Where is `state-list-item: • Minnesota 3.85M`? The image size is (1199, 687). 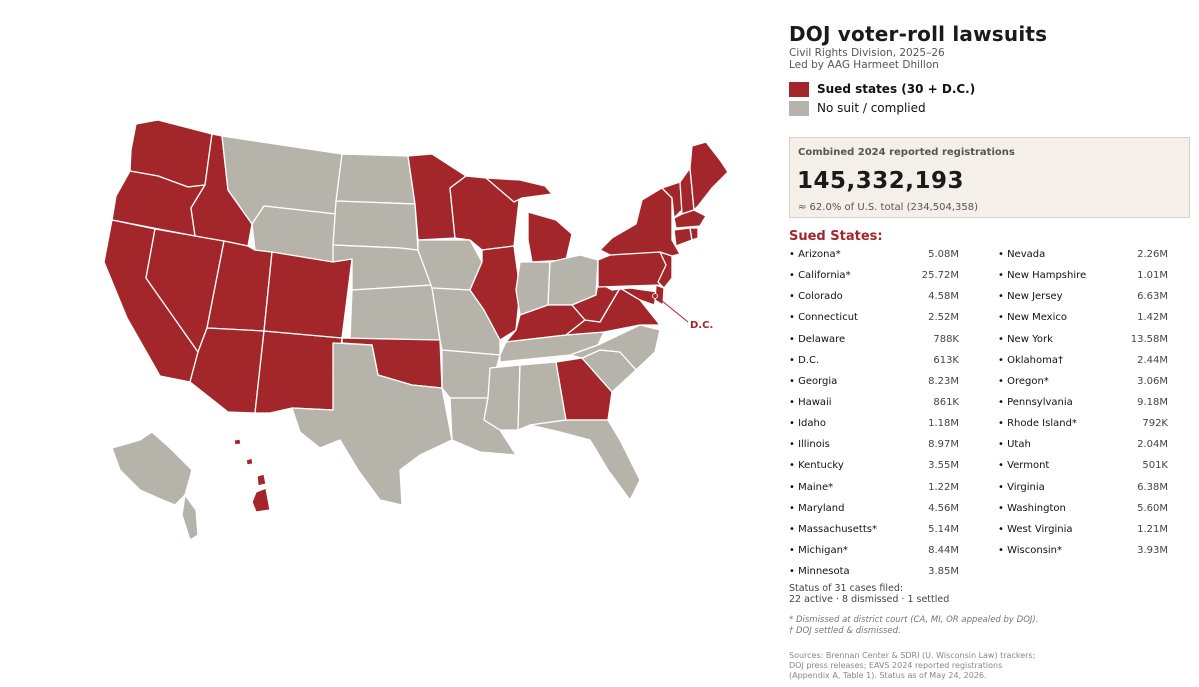
state-list-item: • Minnesota 3.85M is located at coordinates (874, 576).